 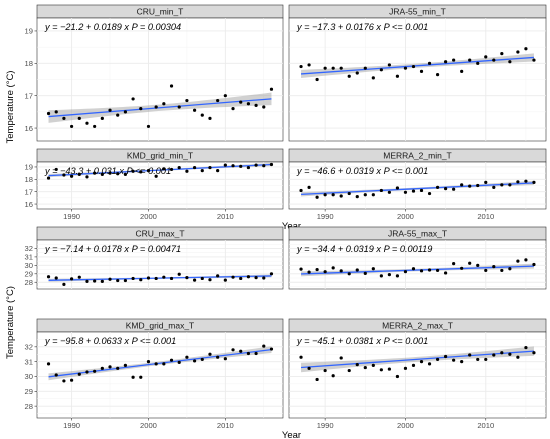 I want to click on panel-title: KMD_grid_min_T, so click(x=160, y=156).